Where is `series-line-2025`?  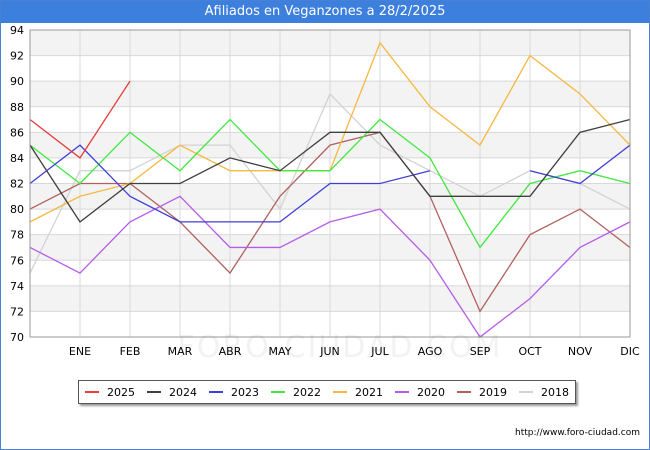 series-line-2025 is located at coordinates (80, 119).